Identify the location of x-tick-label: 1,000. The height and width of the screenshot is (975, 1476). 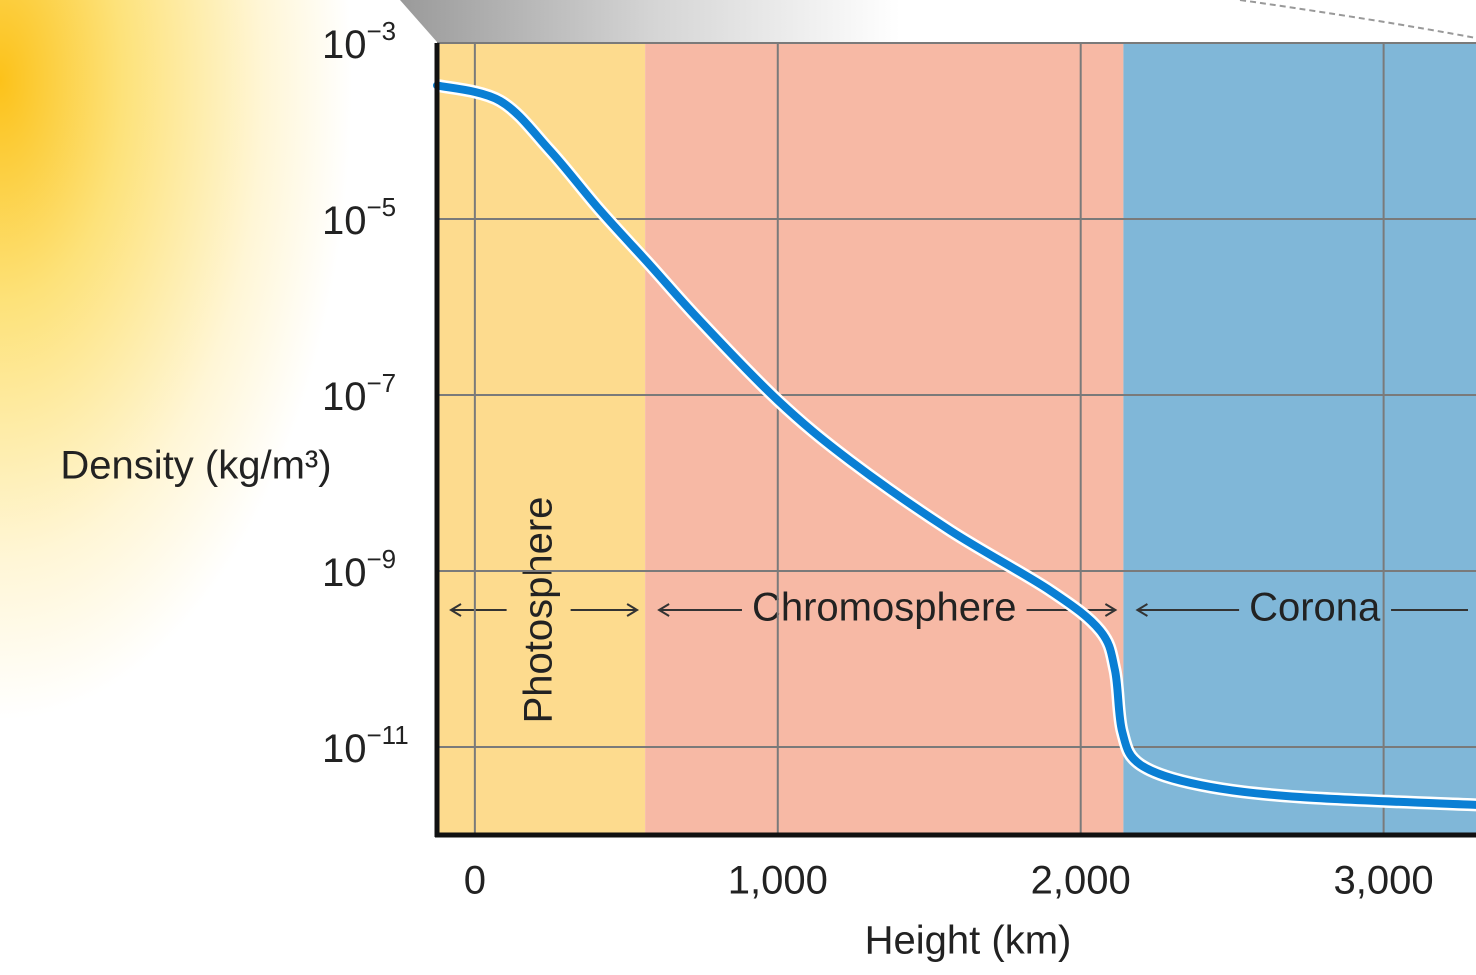
(778, 881).